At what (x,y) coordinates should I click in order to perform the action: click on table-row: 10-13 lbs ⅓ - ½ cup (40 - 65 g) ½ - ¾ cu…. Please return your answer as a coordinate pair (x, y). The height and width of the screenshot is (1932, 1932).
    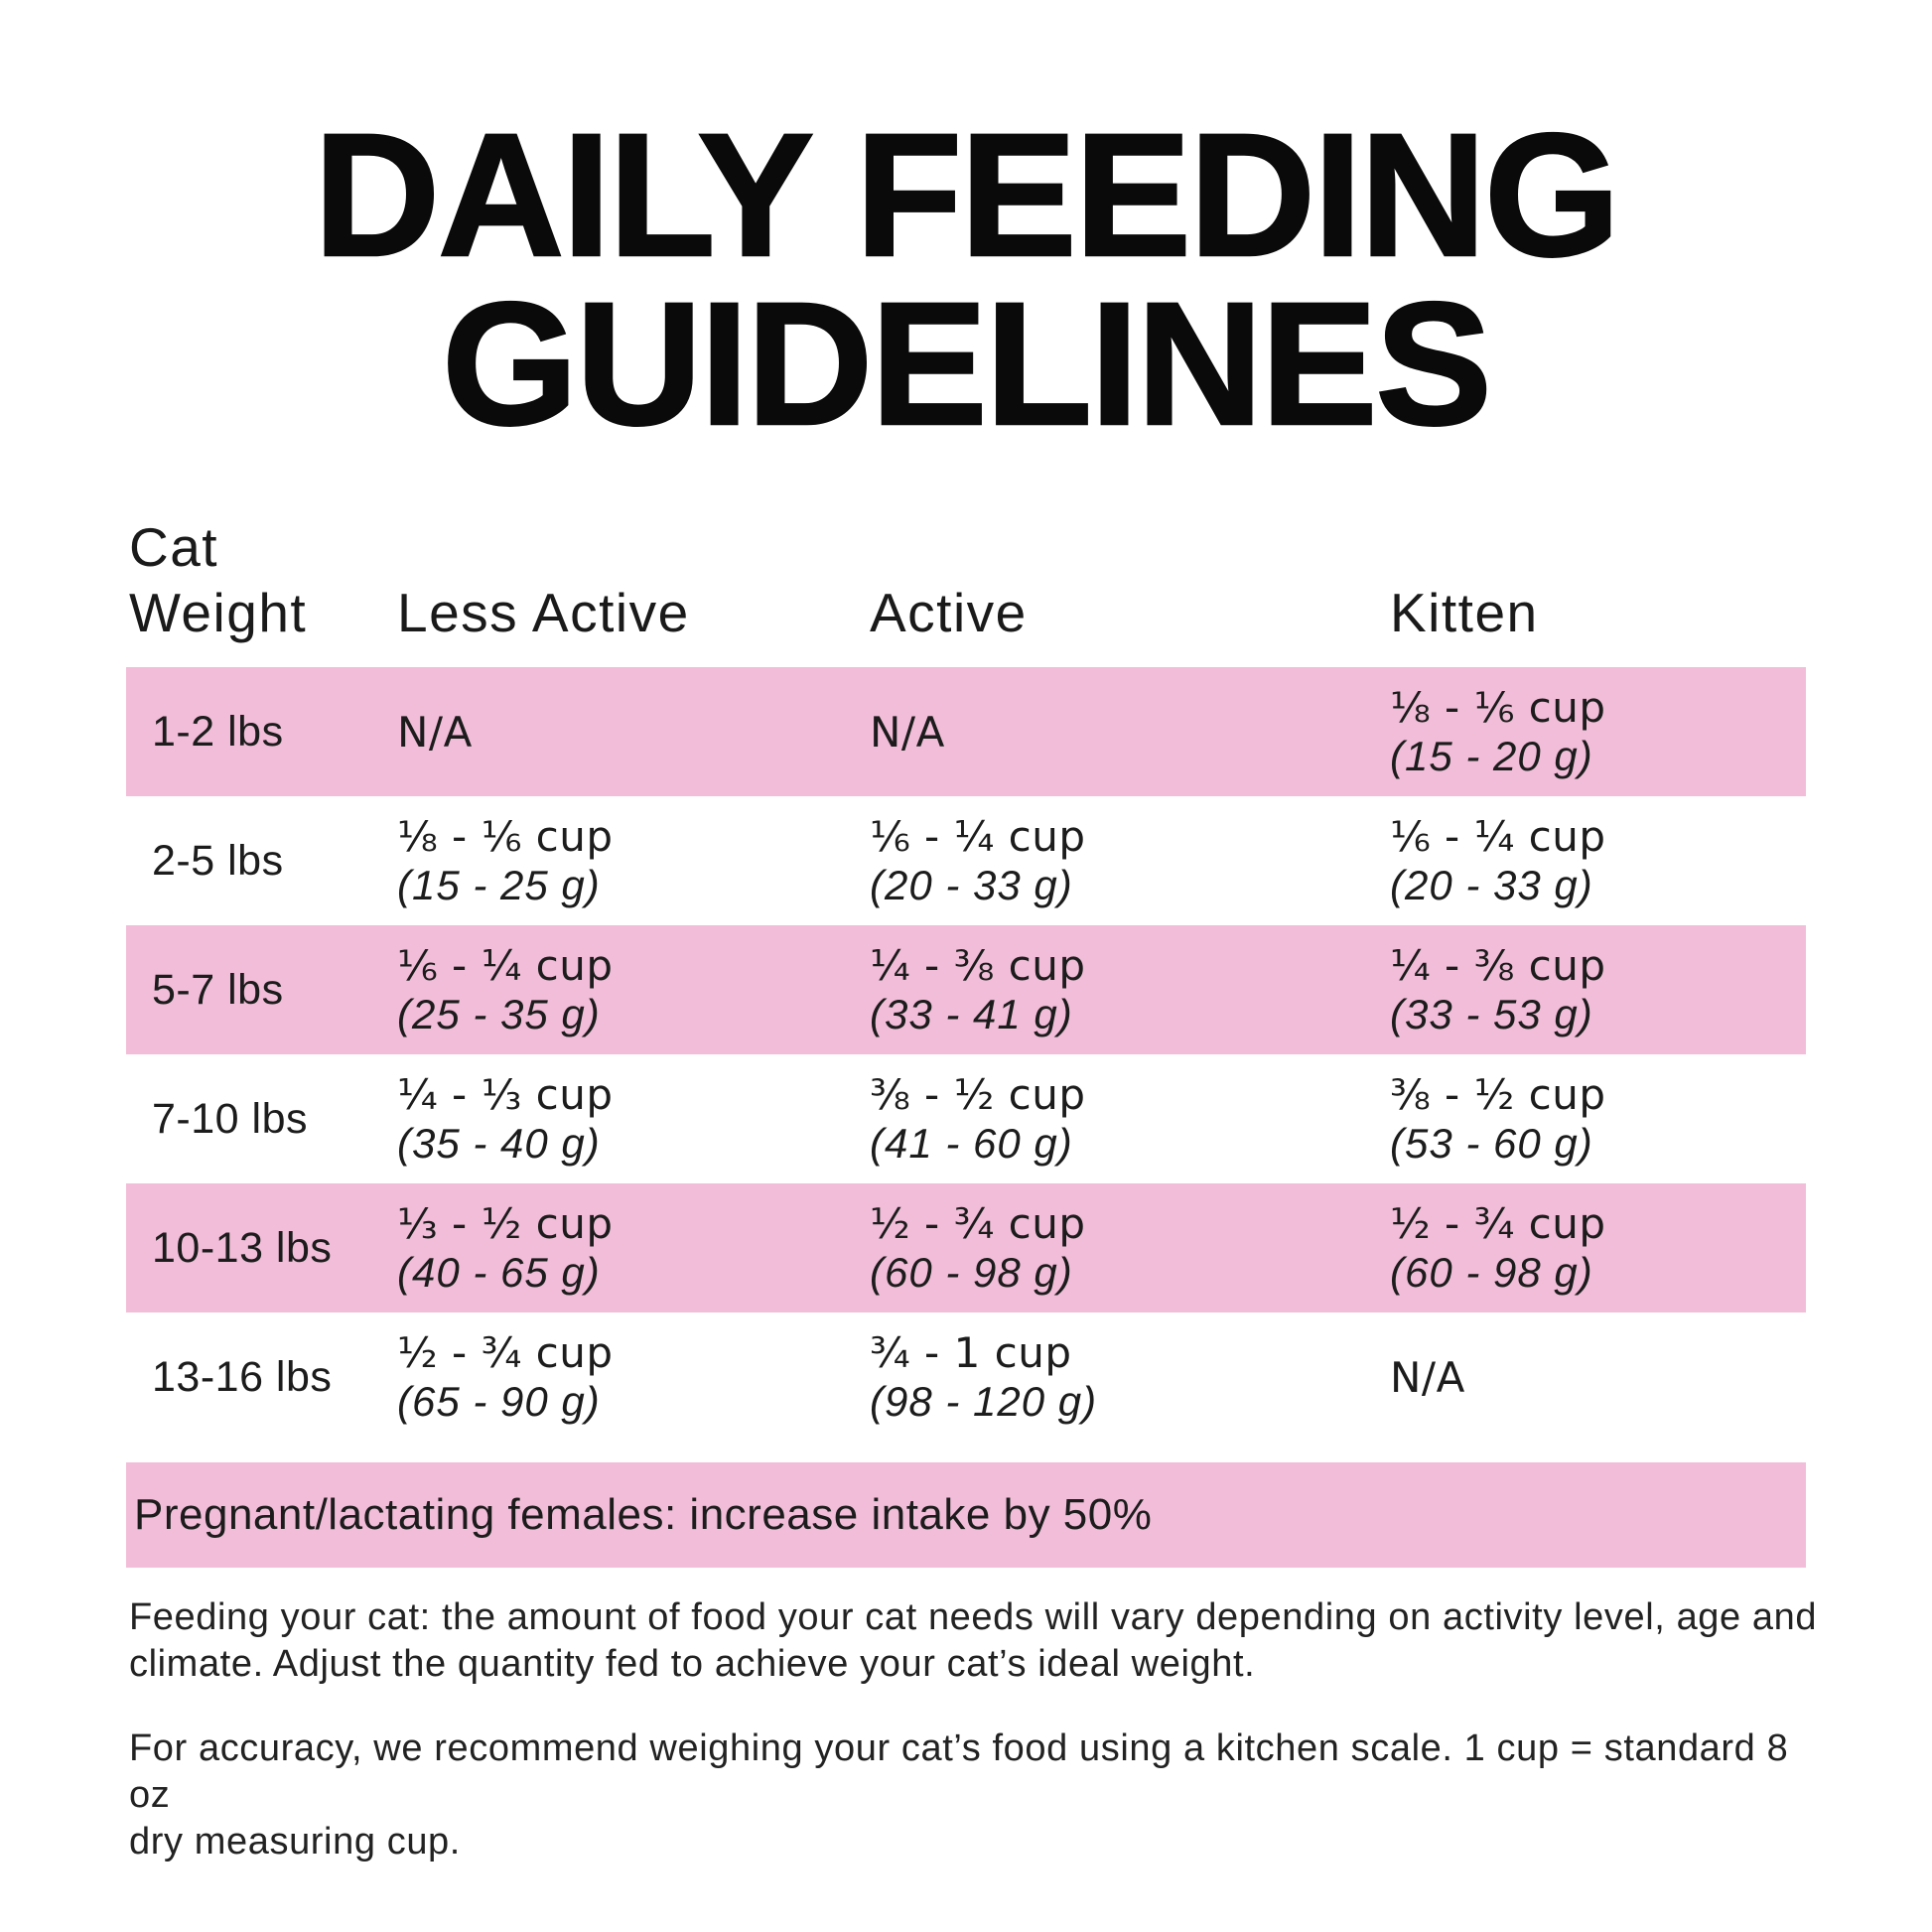
    Looking at the image, I should click on (966, 1247).